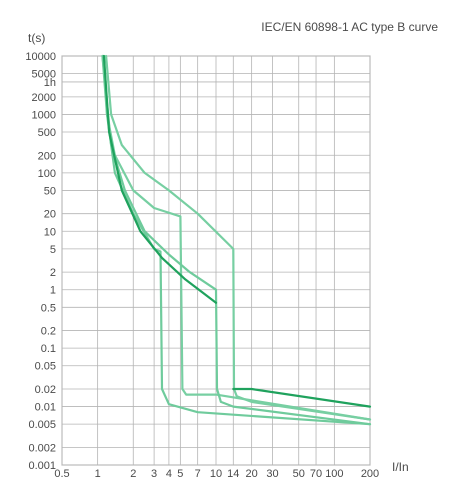  What do you see at coordinates (44, 75) in the screenshot?
I see `y-tick-label: 5000` at bounding box center [44, 75].